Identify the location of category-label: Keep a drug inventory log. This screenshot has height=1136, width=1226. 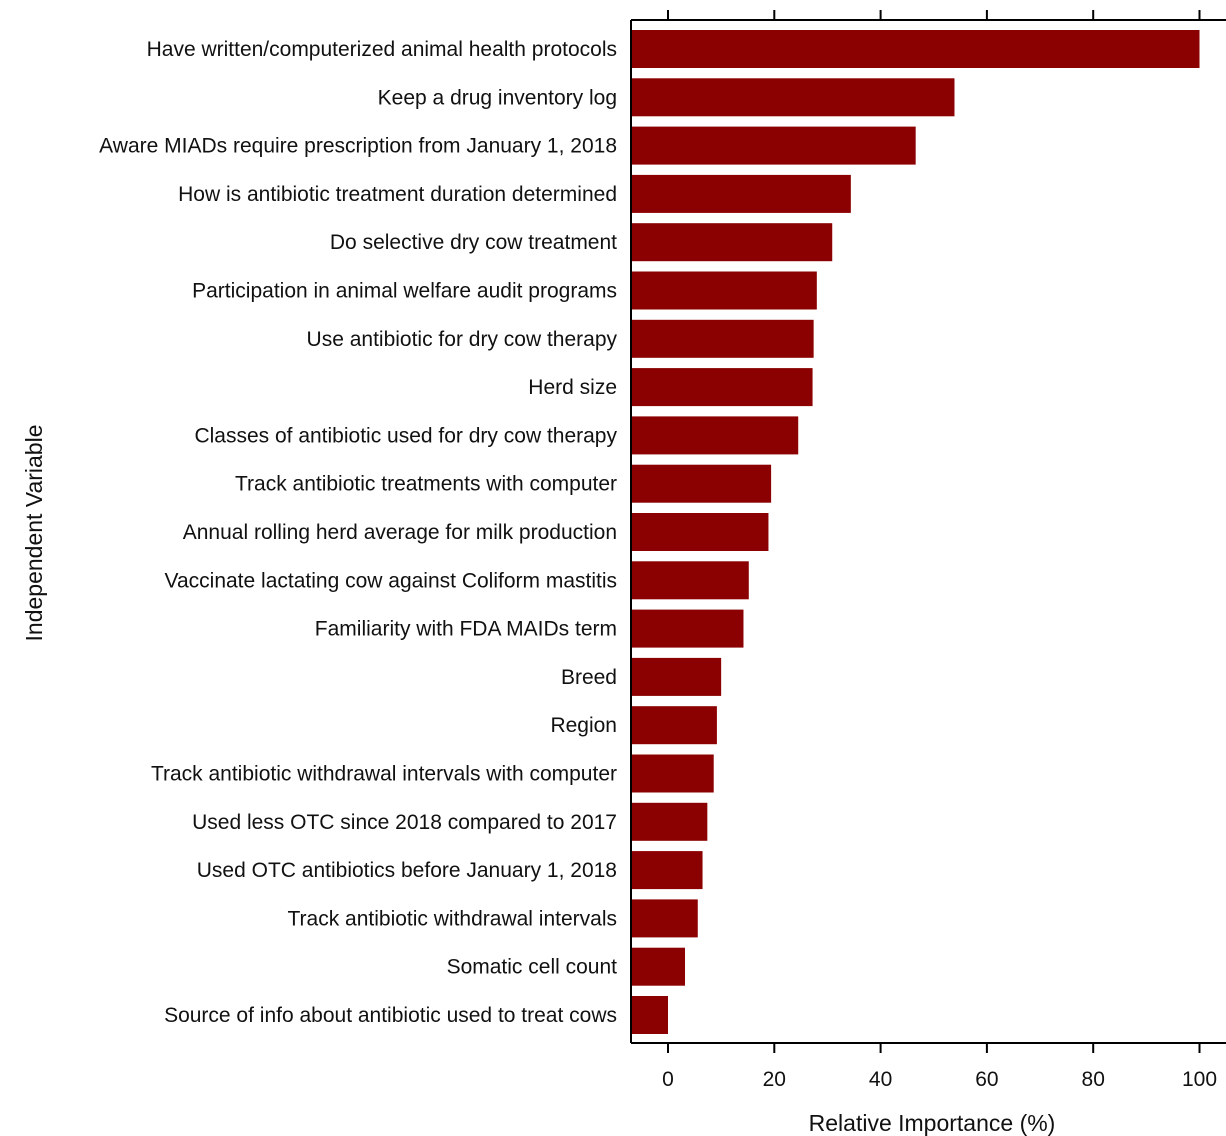
(497, 97).